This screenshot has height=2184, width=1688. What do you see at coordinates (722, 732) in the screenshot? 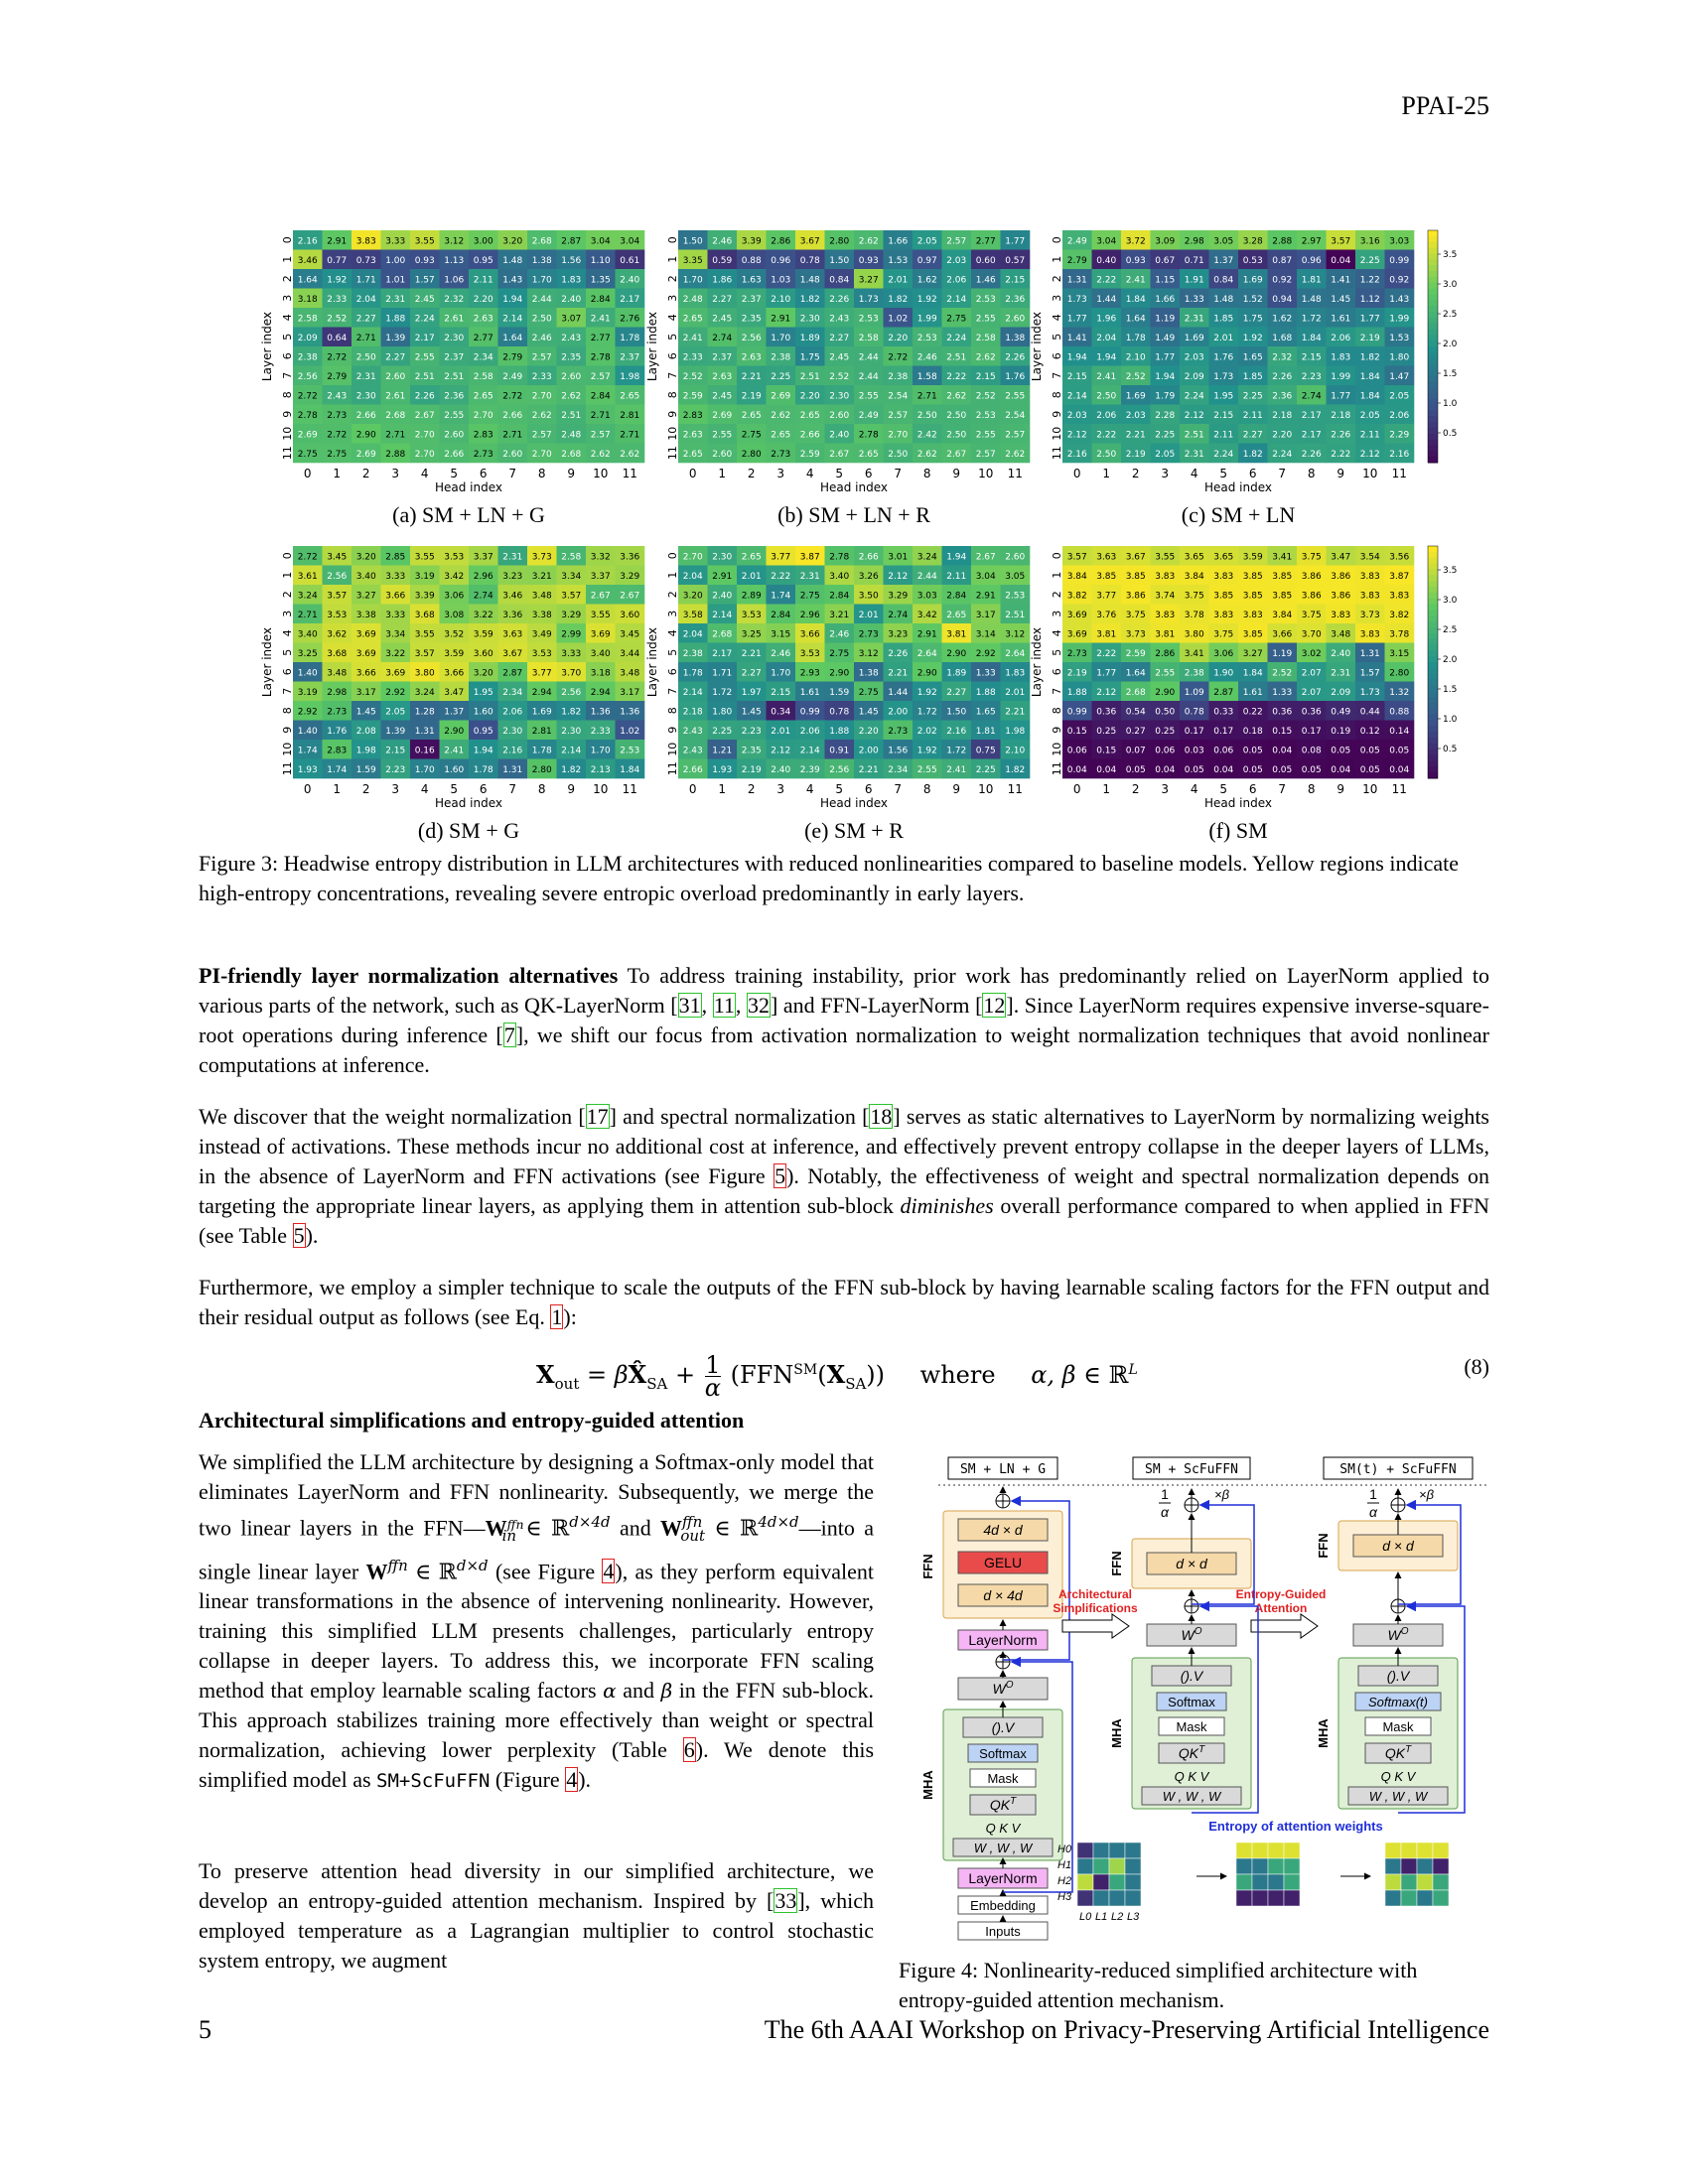
I see `heatmap-cell-value: 2.25` at bounding box center [722, 732].